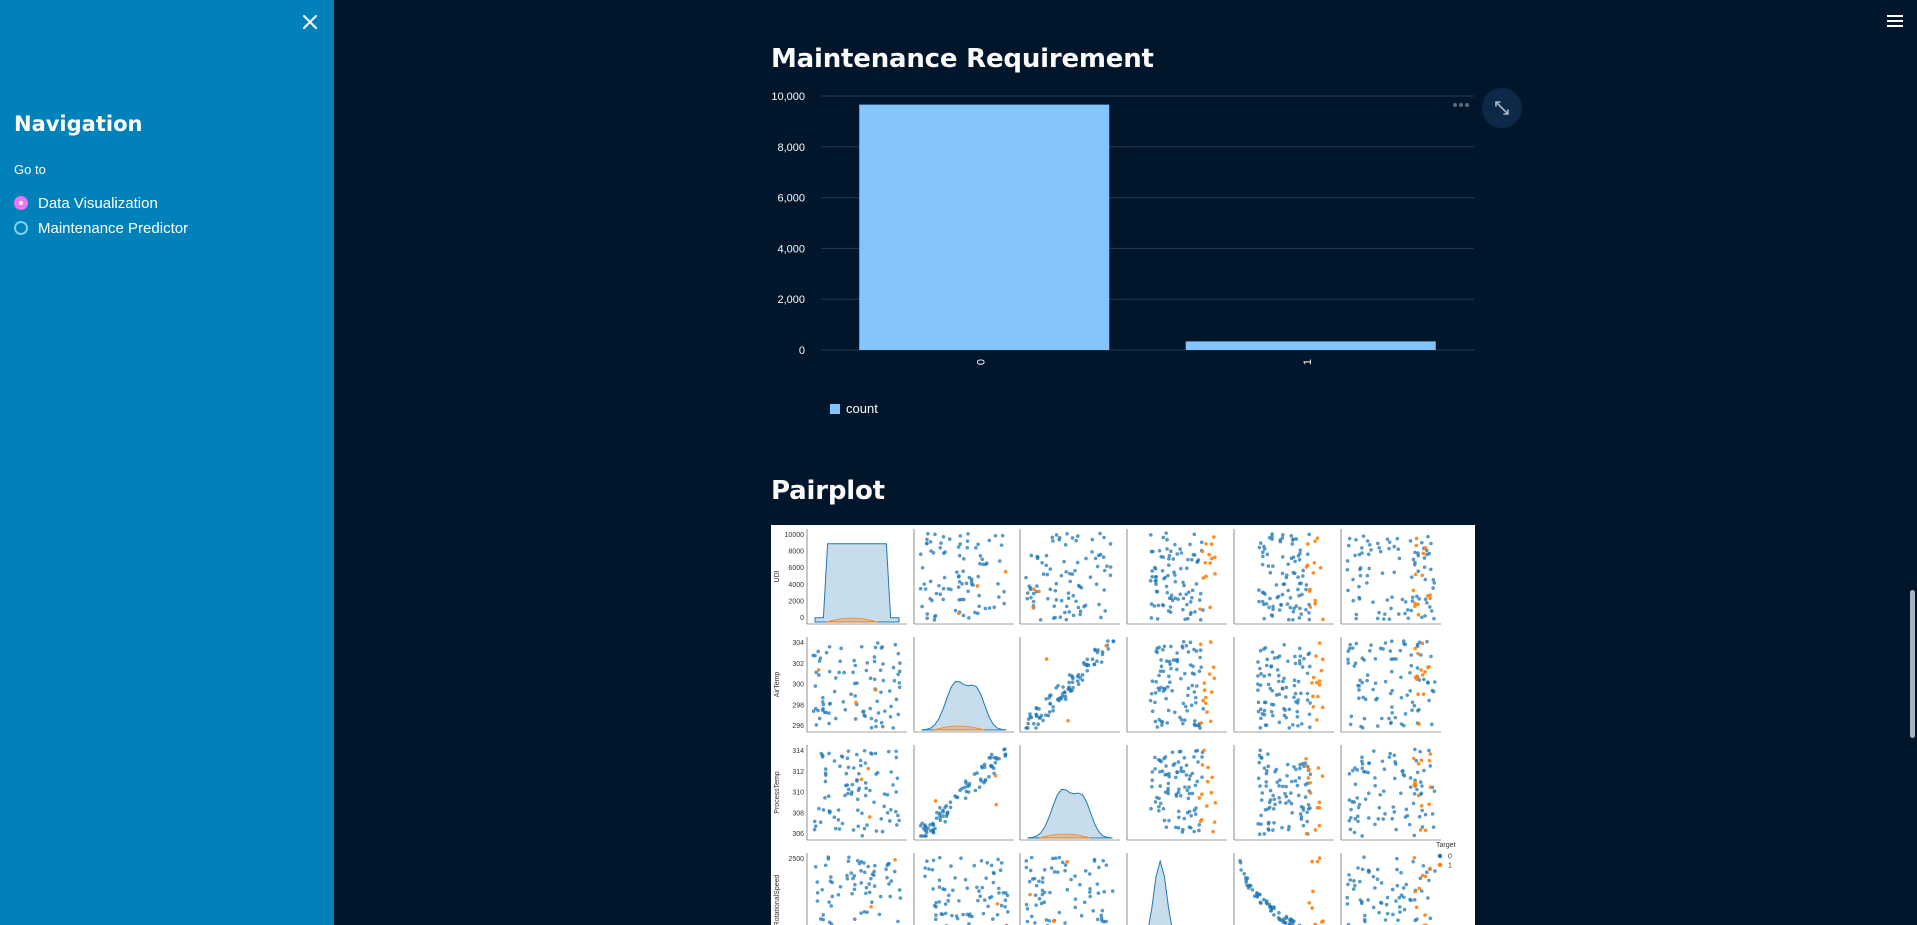  I want to click on x-tick-label: 1, so click(1308, 362).